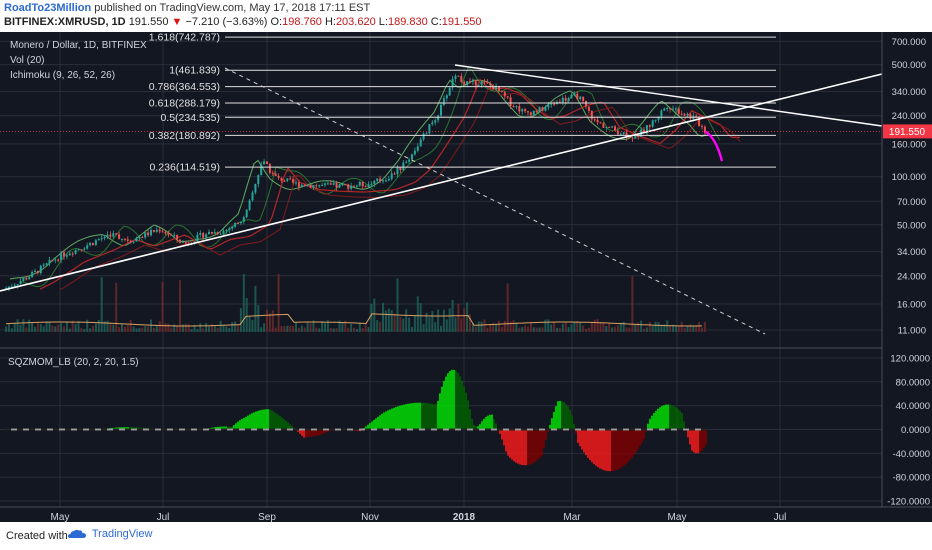 The height and width of the screenshot is (550, 932). Describe the element at coordinates (909, 116) in the screenshot. I see `price-tick-label: 240.000` at that location.